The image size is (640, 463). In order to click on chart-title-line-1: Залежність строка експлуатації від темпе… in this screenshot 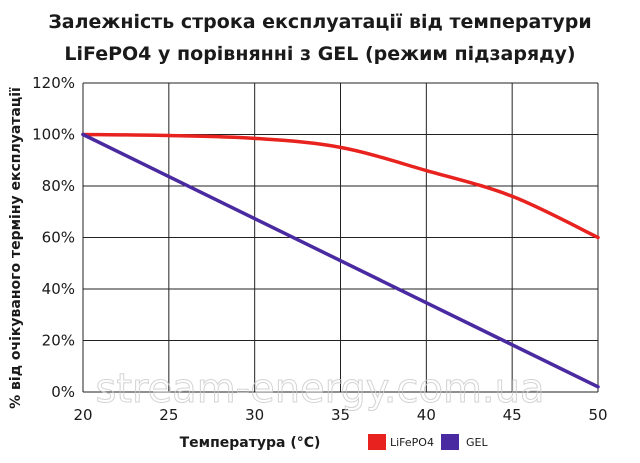, I will do `click(319, 22)`.